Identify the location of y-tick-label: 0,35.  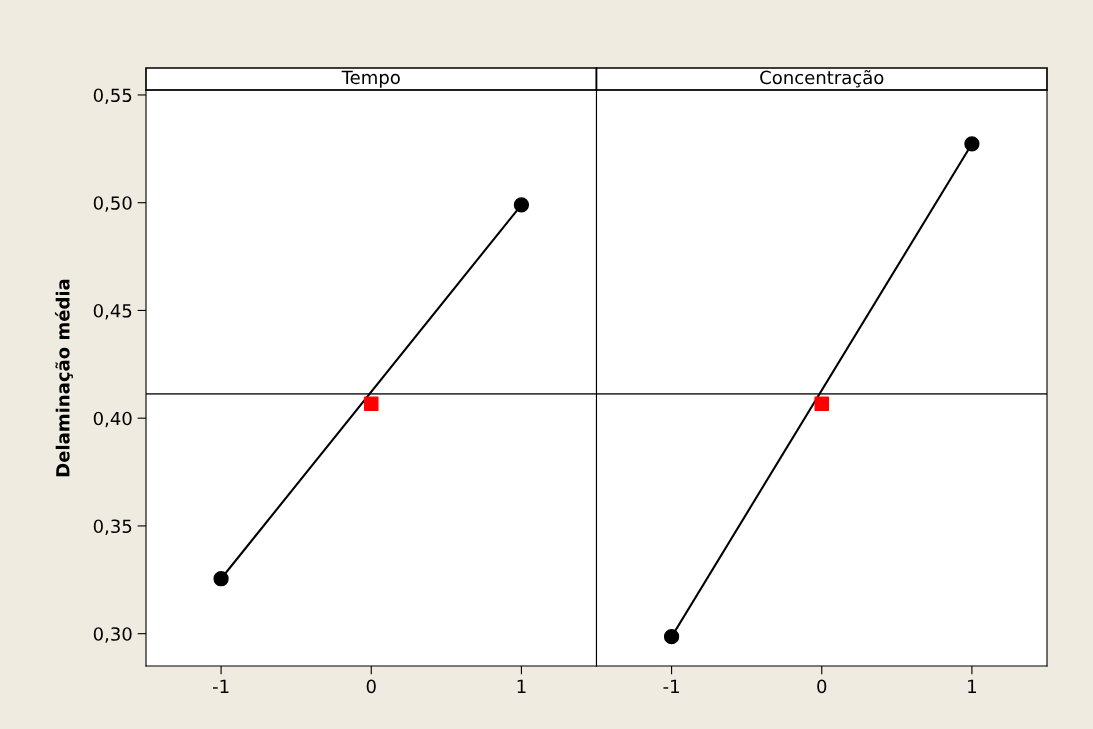
(112, 527).